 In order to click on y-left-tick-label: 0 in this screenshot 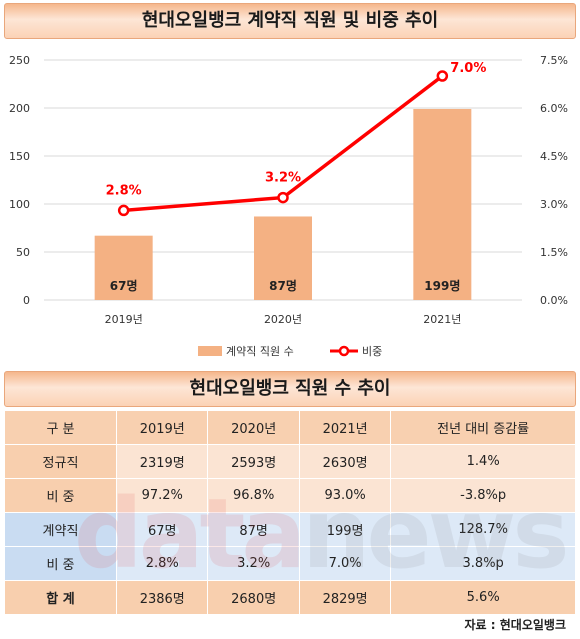, I will do `click(26, 300)`.